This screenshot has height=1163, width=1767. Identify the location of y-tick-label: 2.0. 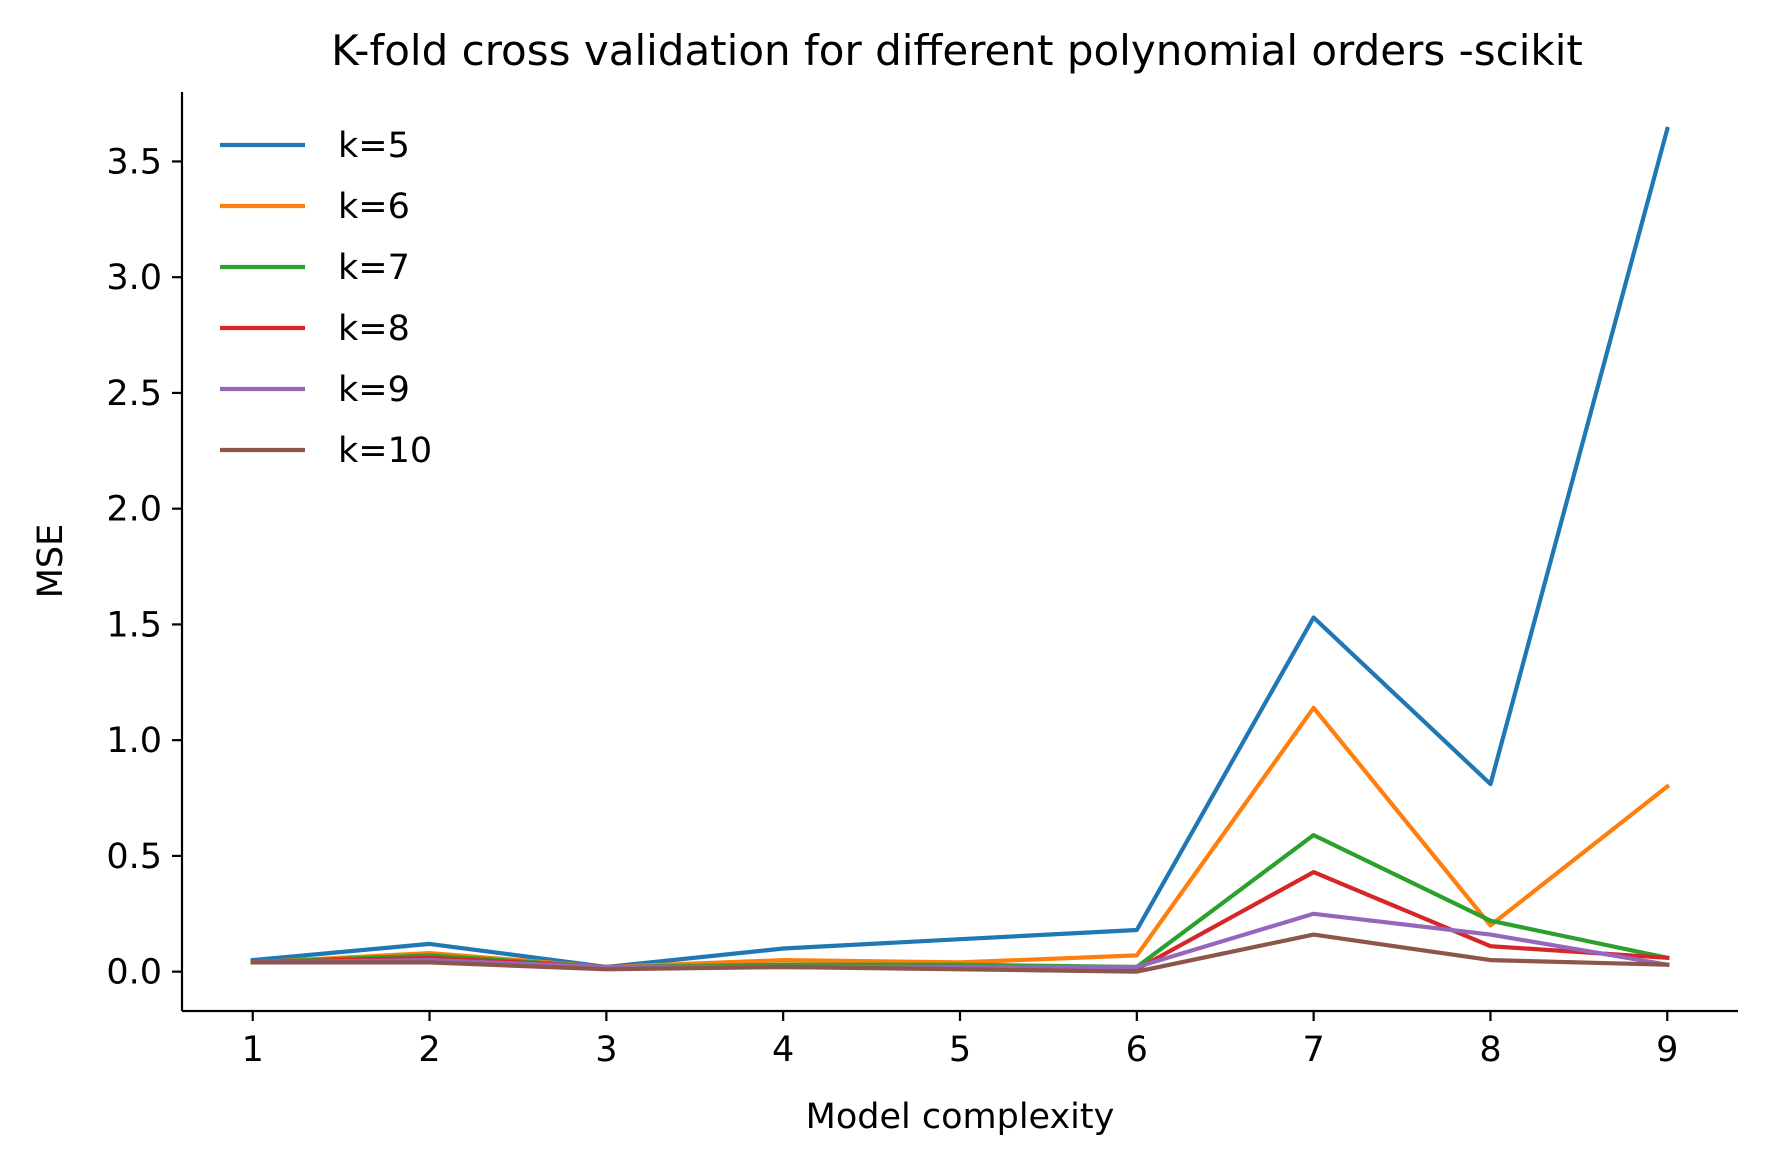
(134, 510).